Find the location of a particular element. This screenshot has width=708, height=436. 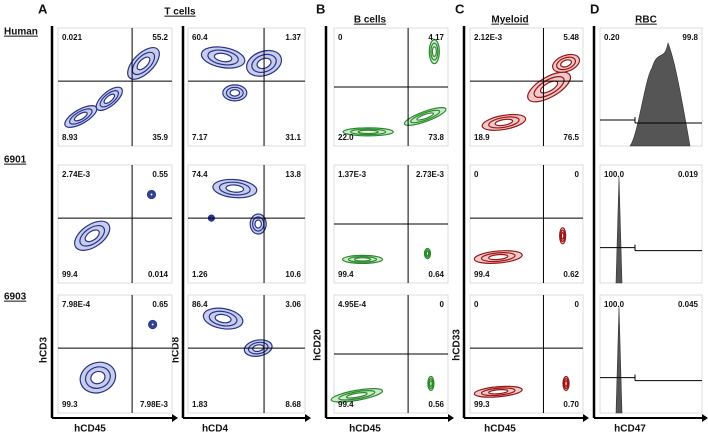

quadrant-value: 3.06 is located at coordinates (293, 304).